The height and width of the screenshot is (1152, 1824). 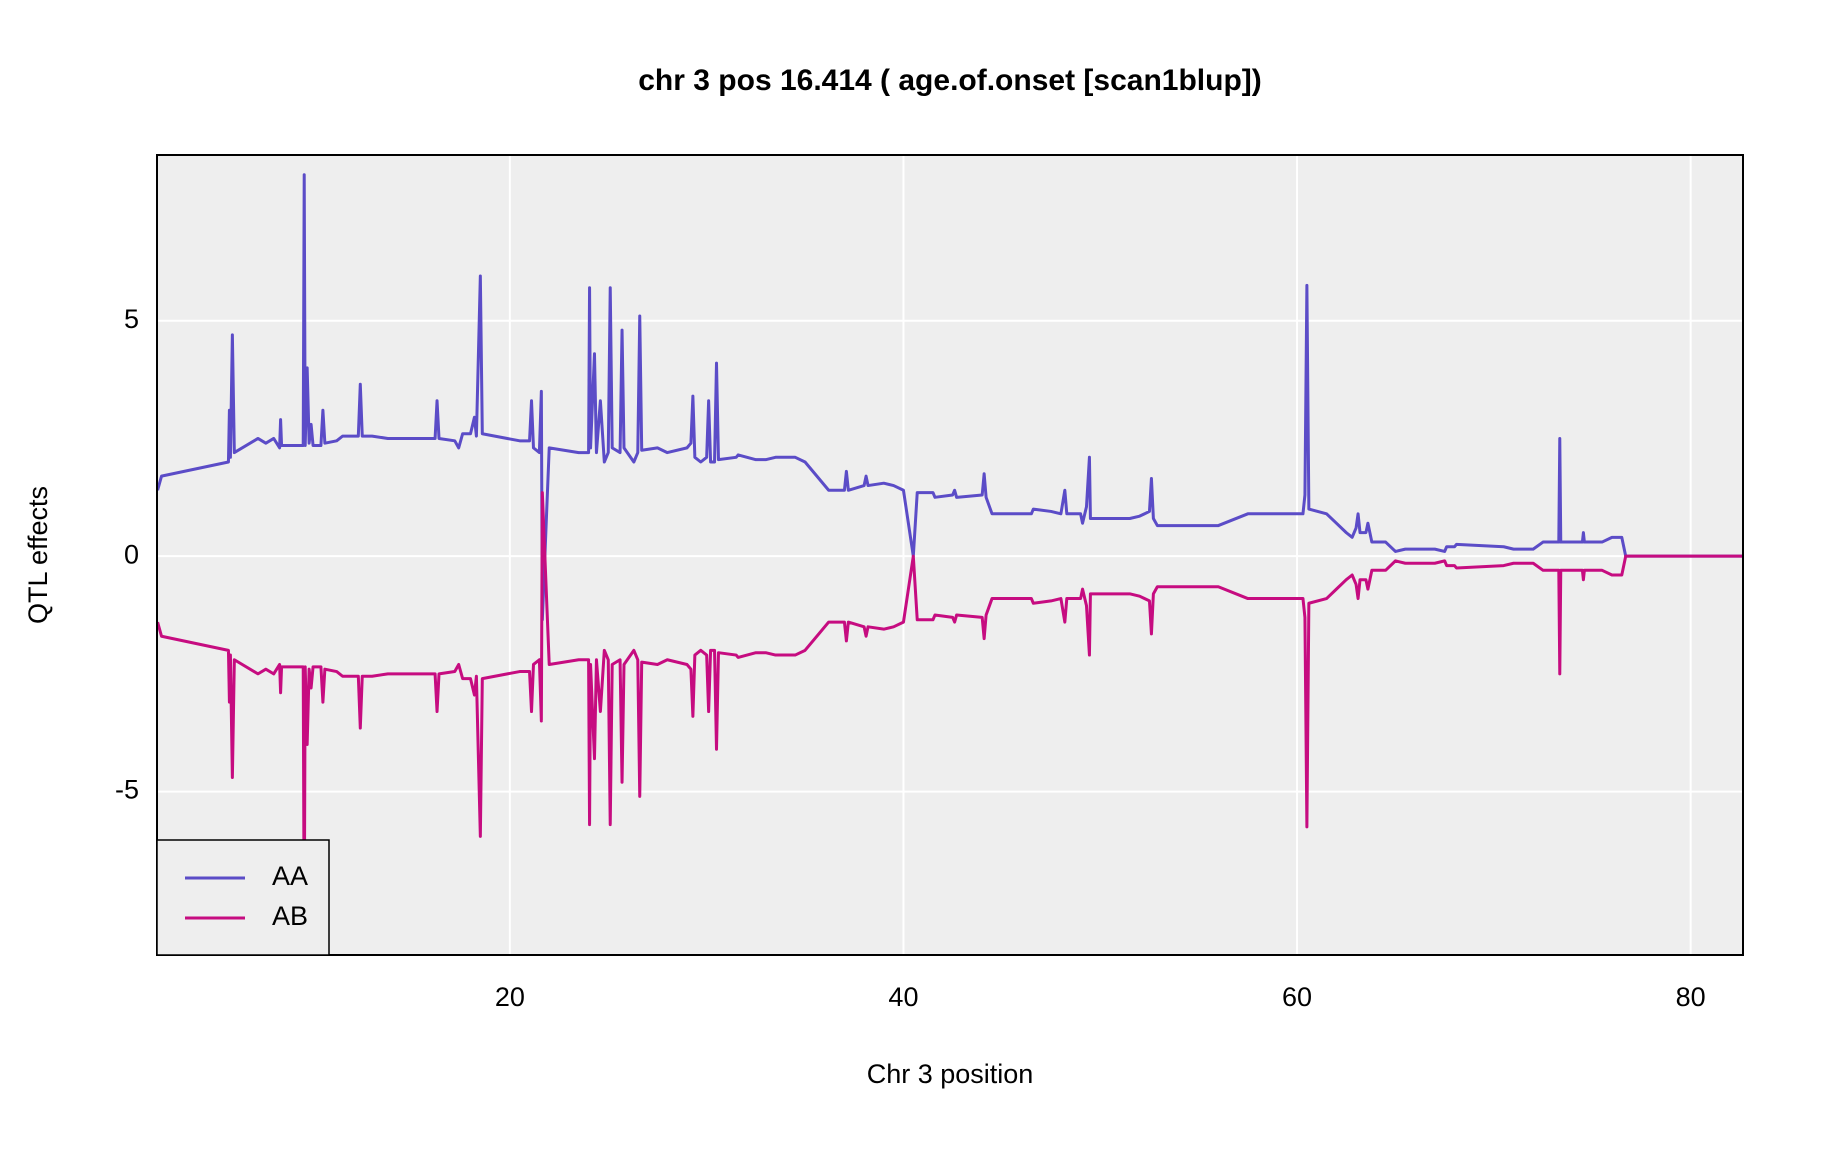 I want to click on x-tick-label: 40, so click(x=903, y=997).